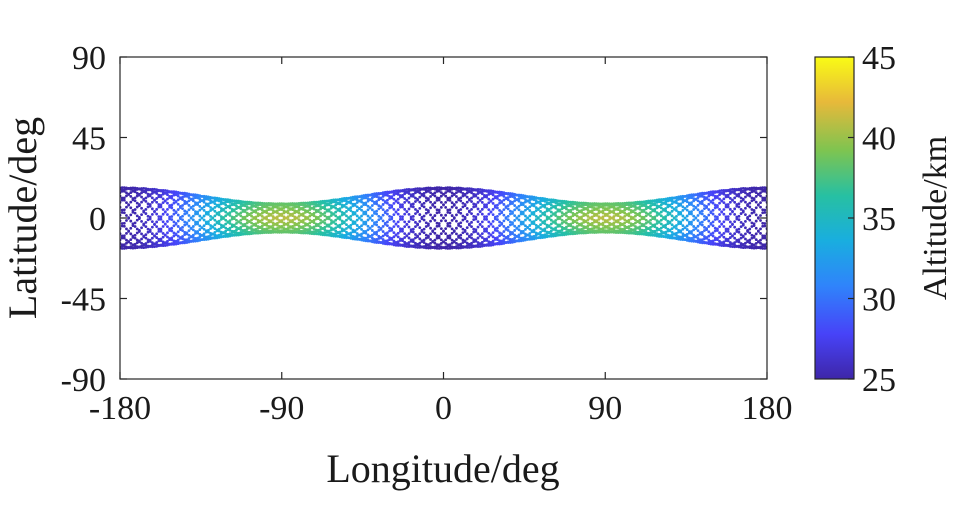 This screenshot has width=967, height=519. I want to click on y-axis-label: Latitude/deg, so click(22, 218).